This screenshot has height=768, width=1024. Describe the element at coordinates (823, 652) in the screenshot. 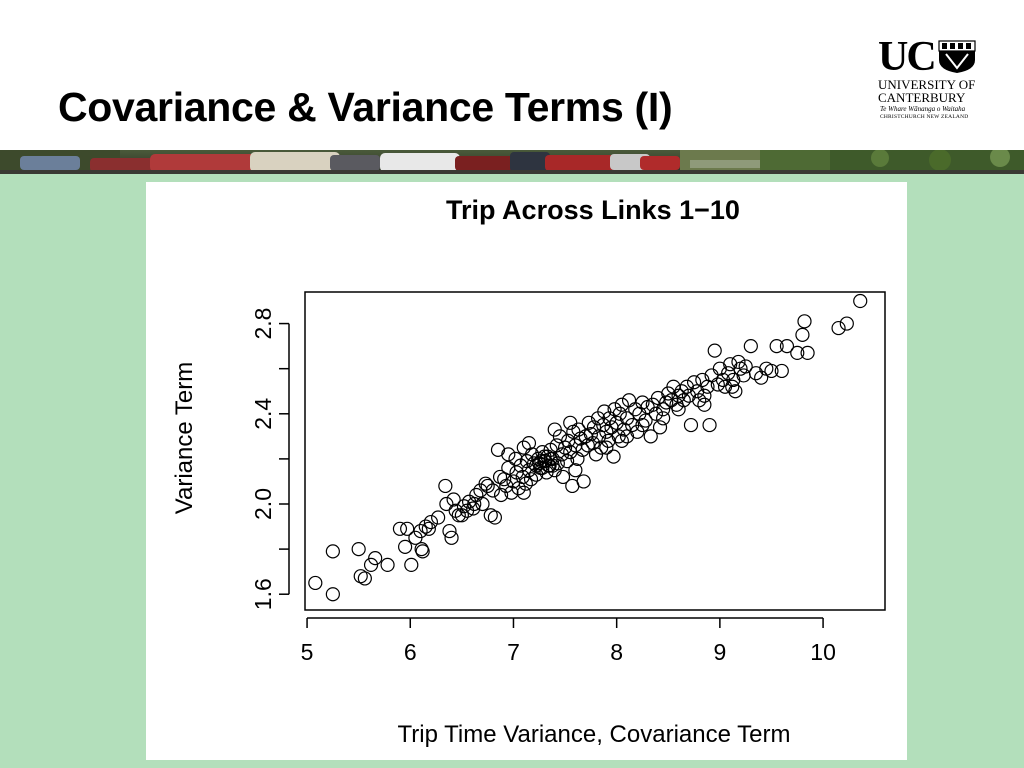

I see `x-tick-label: 10` at that location.